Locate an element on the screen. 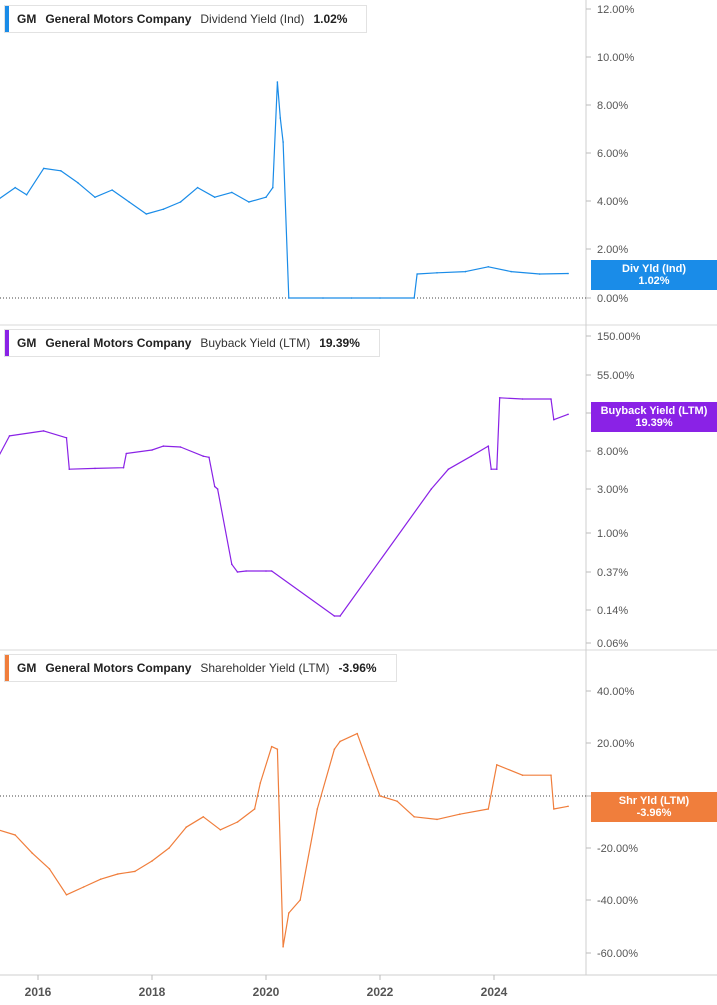  badge-value: -3.96% is located at coordinates (654, 813).